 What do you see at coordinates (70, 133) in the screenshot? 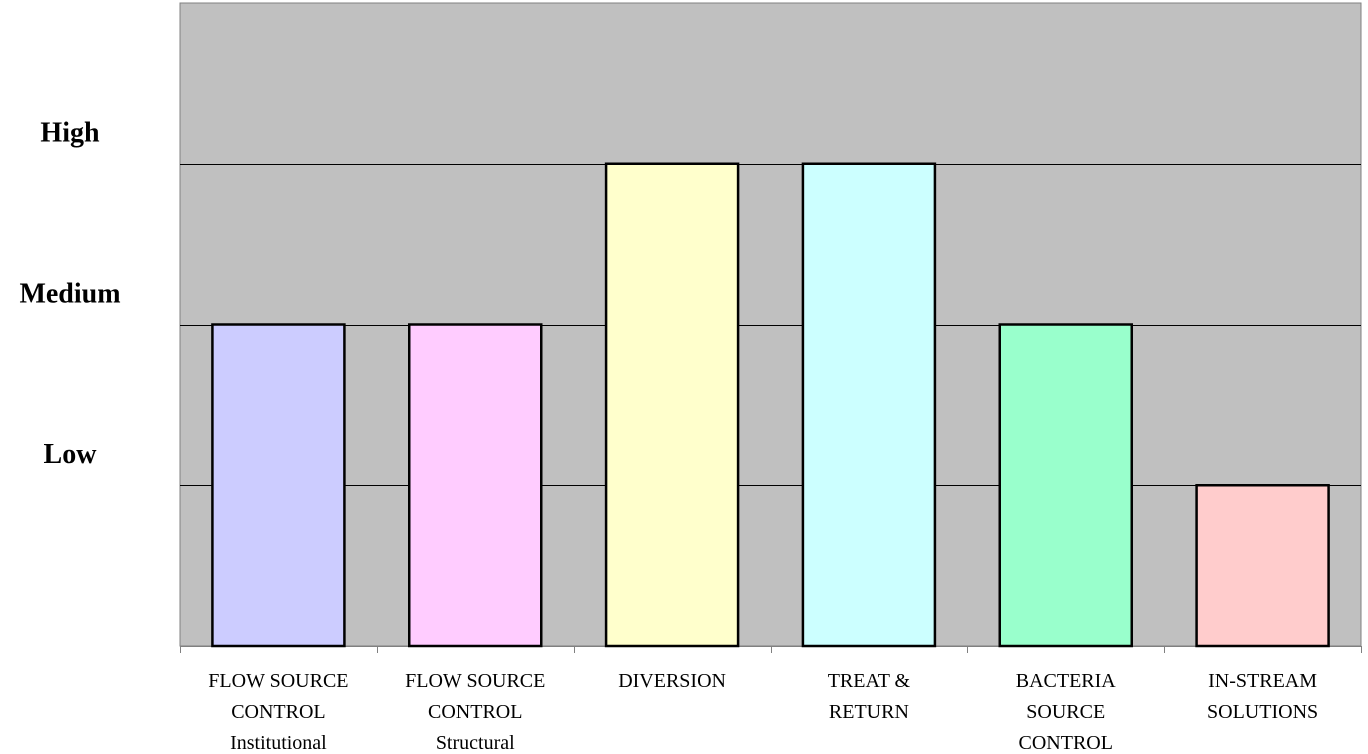
I see `y-tick-label-2: High` at bounding box center [70, 133].